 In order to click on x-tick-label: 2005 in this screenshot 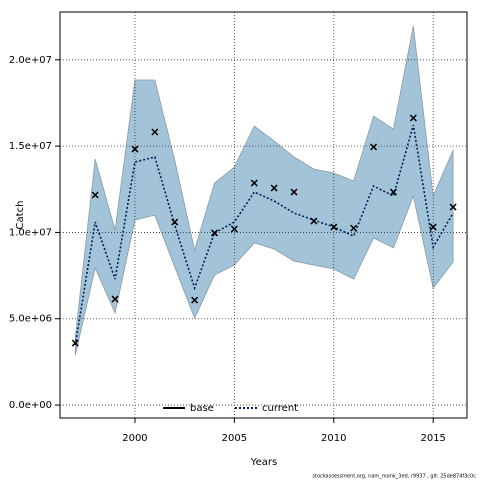, I will do `click(234, 438)`.